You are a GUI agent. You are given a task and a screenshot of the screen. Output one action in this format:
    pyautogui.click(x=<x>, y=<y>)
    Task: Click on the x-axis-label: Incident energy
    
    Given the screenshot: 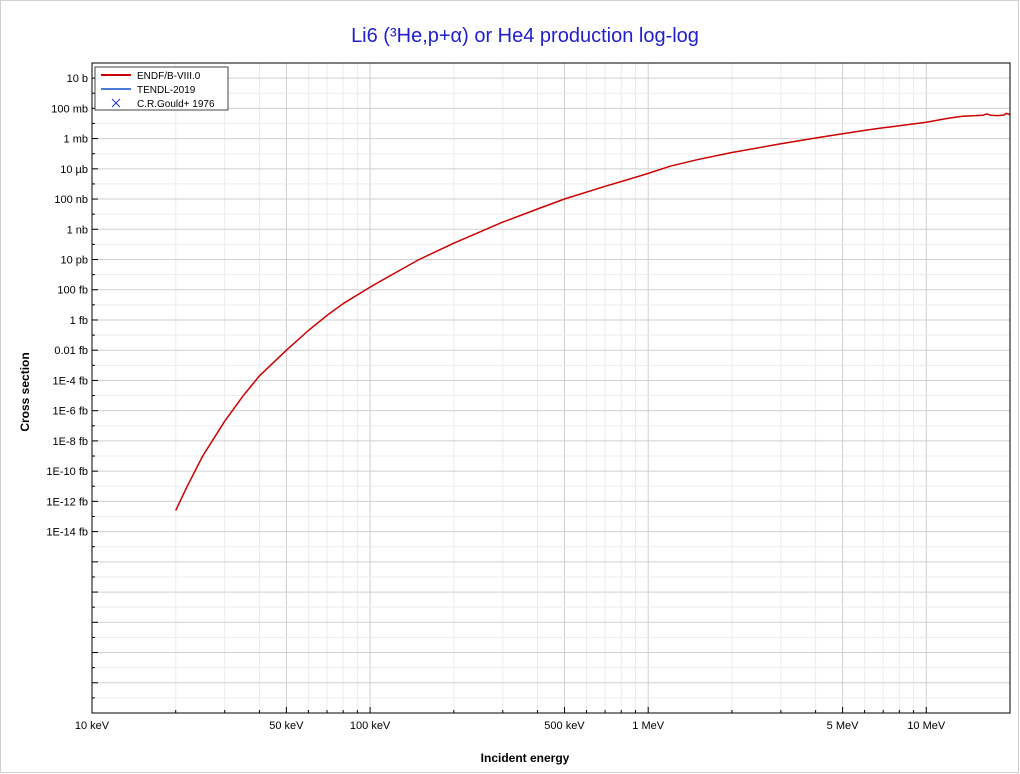 What is the action you would take?
    pyautogui.click(x=525, y=758)
    